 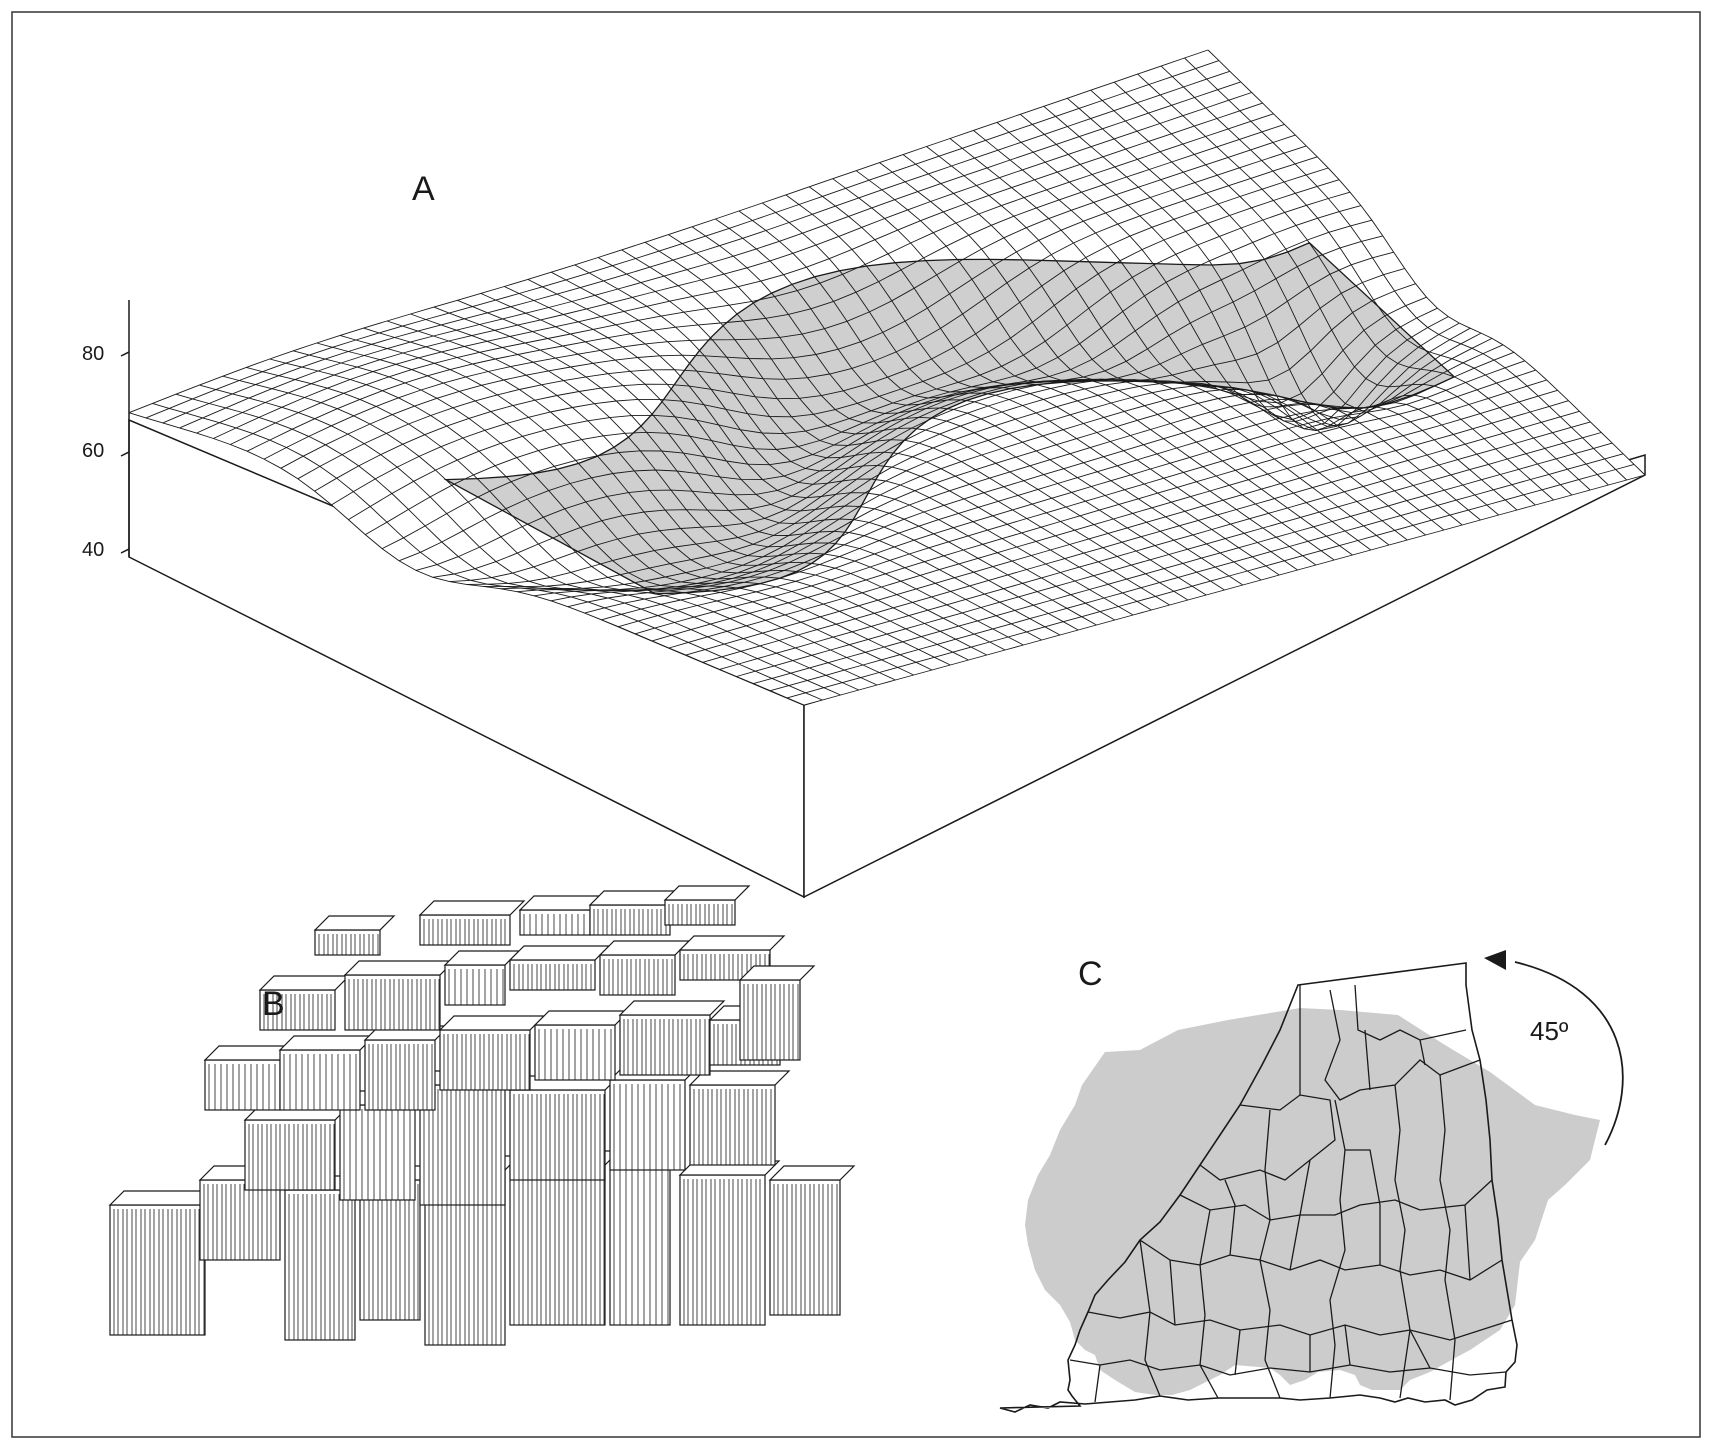 What do you see at coordinates (1549, 1031) in the screenshot?
I see `rotation-angle-label: 45º` at bounding box center [1549, 1031].